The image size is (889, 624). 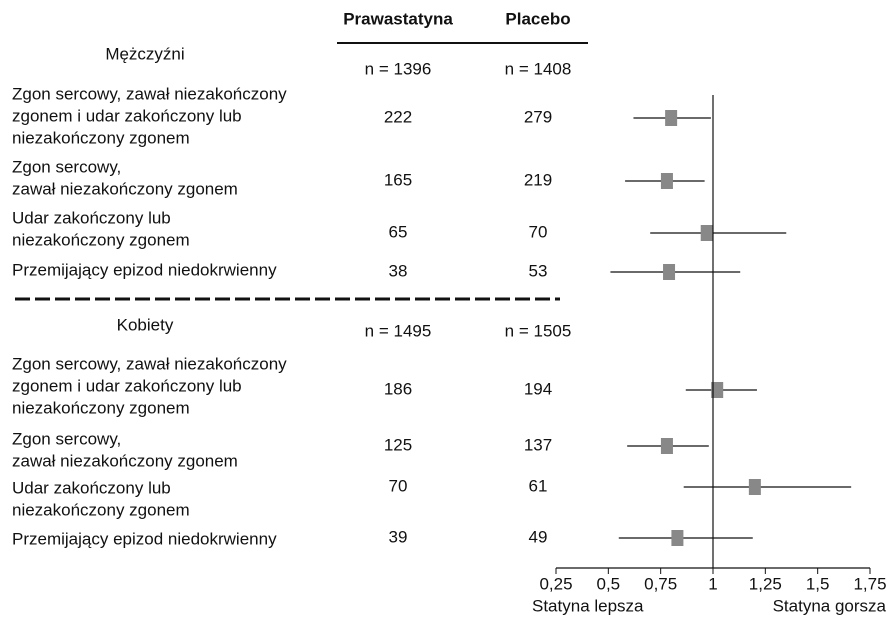 I want to click on event-count: 279, so click(x=538, y=116).